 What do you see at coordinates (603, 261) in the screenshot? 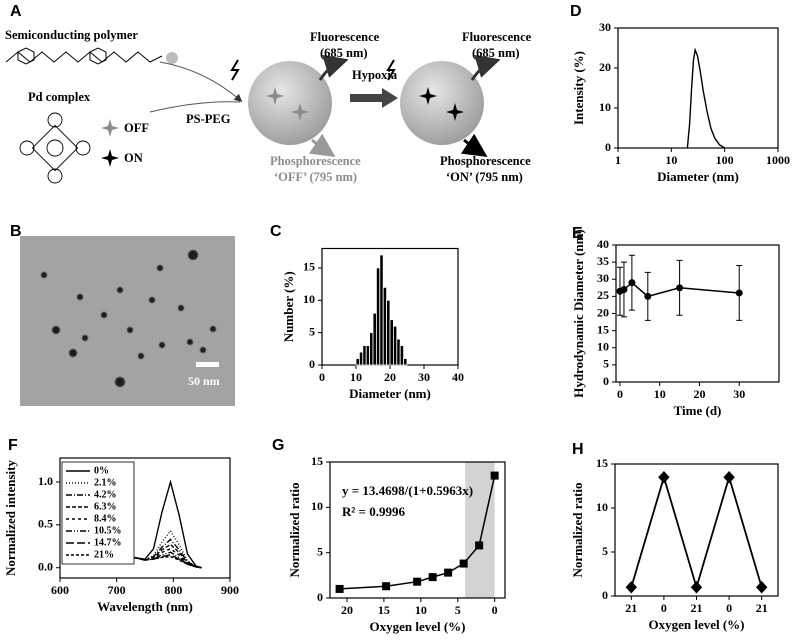
I see `y-tick-label: 35` at bounding box center [603, 261].